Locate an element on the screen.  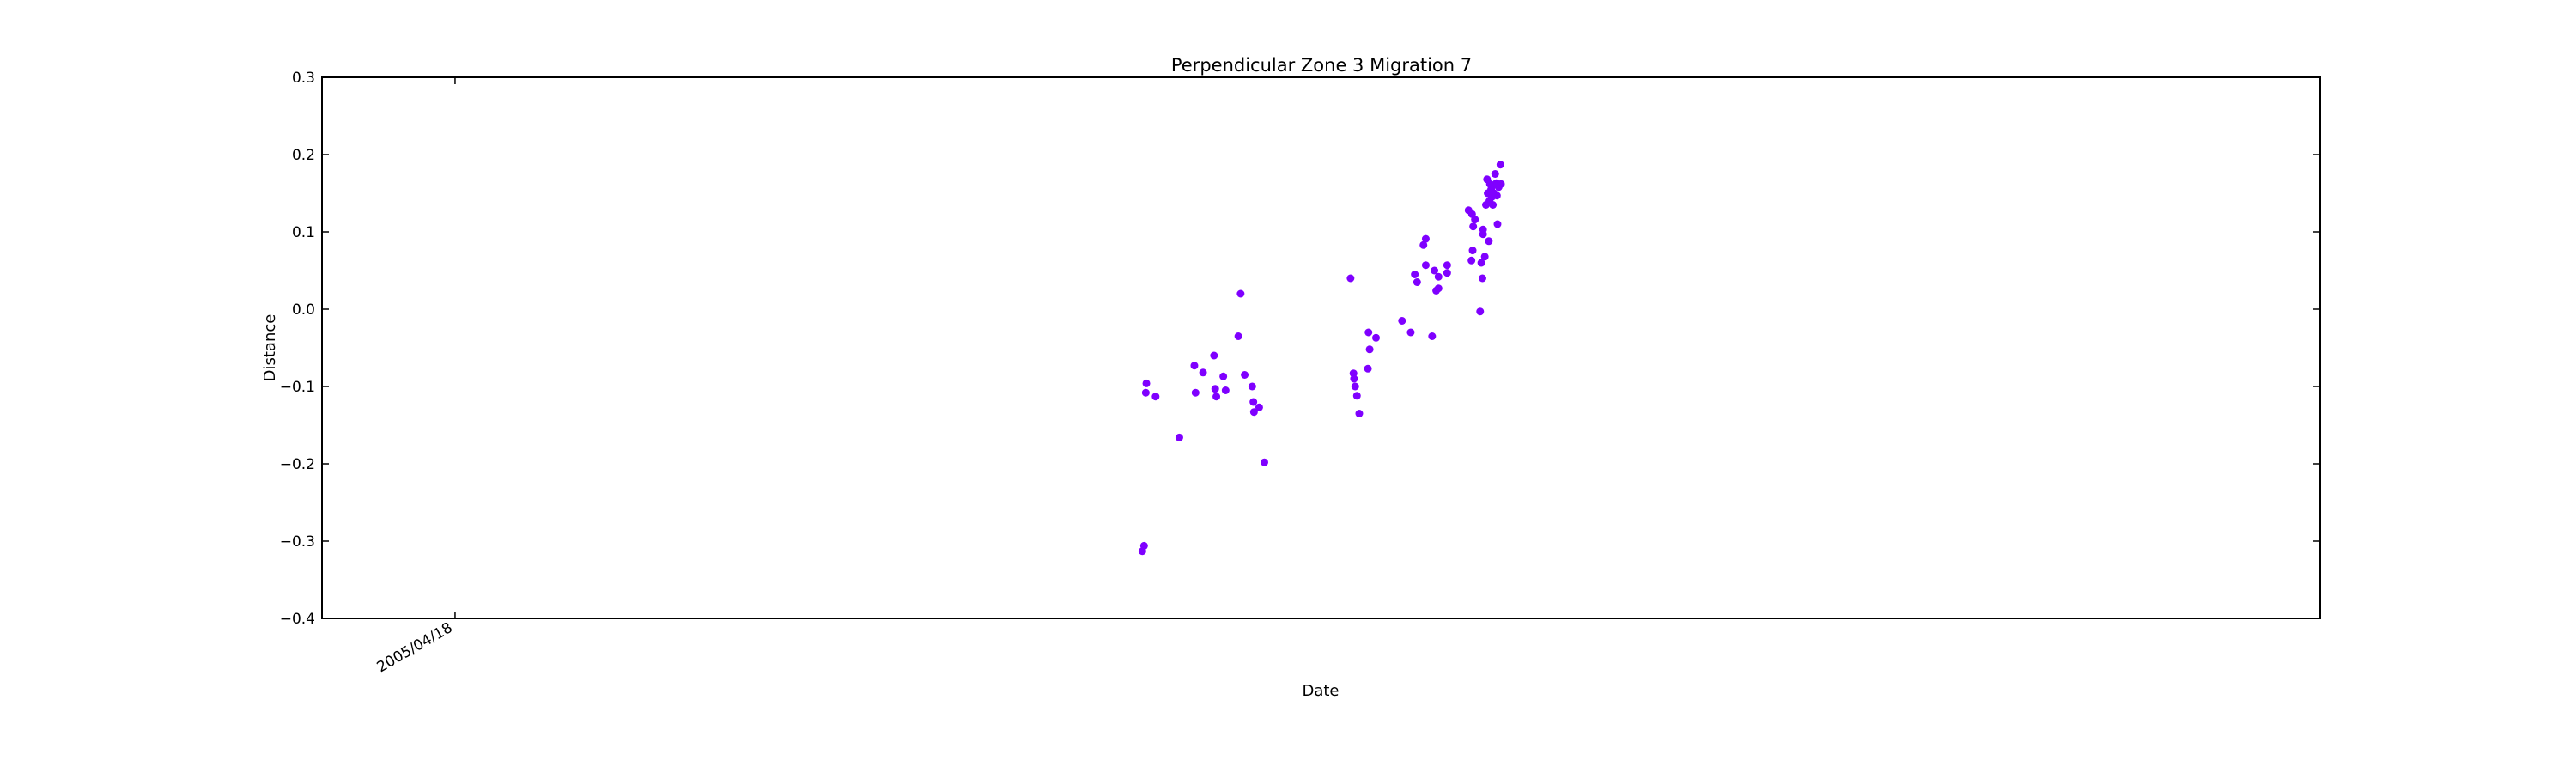
y-tick-label: 0.2 is located at coordinates (303, 155).